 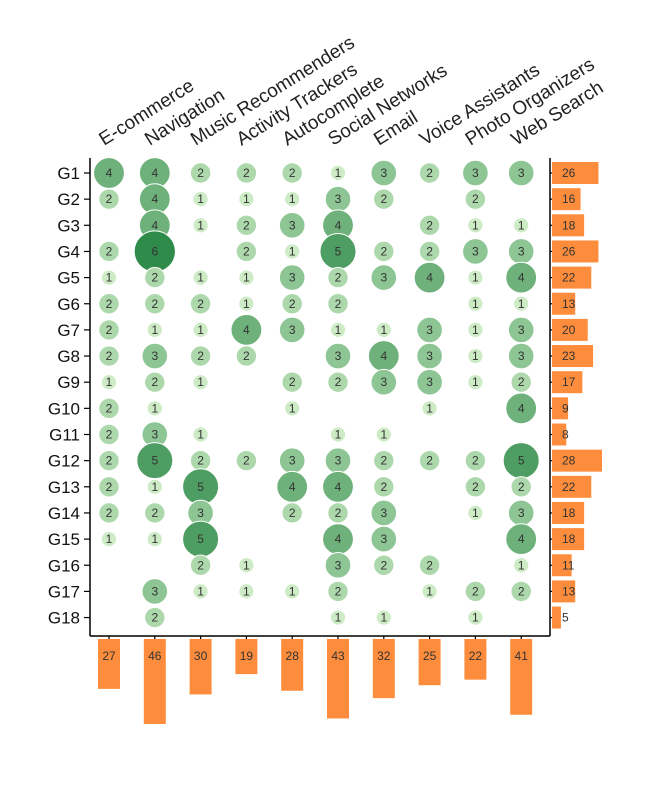 I want to click on row-total-label: 22, so click(x=569, y=487).